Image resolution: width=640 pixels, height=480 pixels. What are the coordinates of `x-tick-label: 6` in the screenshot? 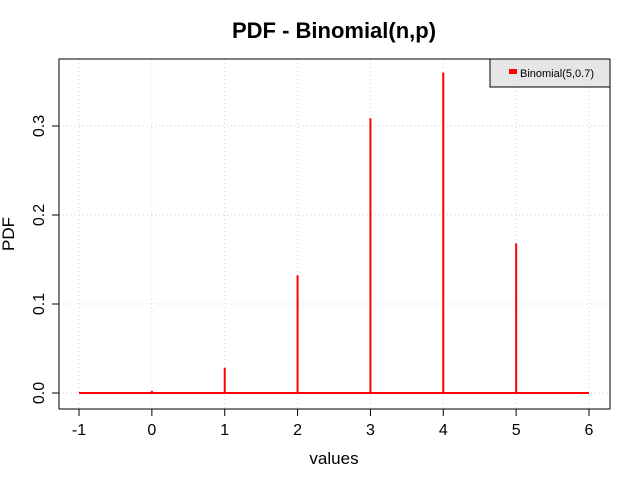 It's located at (589, 430).